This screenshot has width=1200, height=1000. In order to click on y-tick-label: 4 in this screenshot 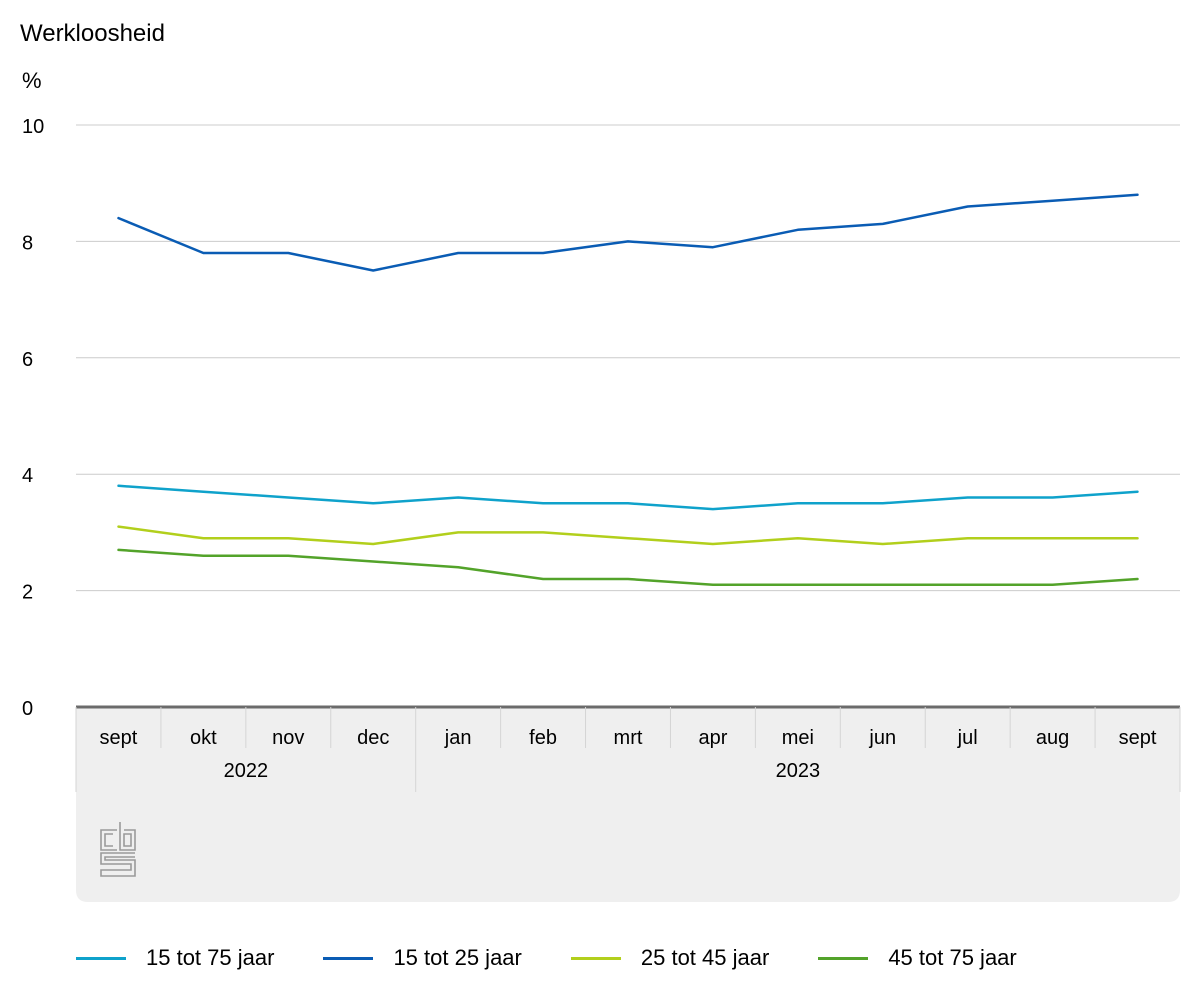, I will do `click(27, 476)`.